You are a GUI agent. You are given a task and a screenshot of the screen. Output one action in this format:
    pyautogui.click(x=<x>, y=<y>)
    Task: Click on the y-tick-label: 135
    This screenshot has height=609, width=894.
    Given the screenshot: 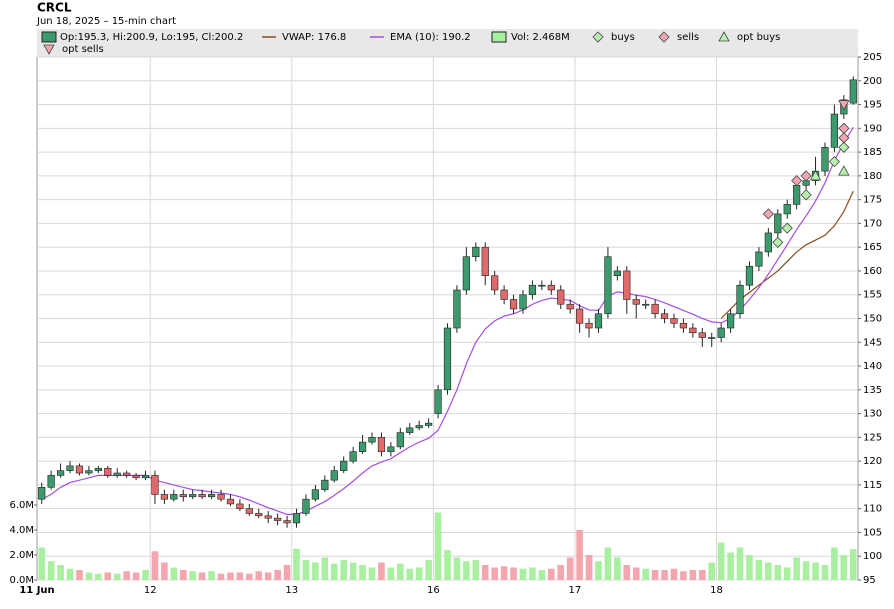 What is the action you would take?
    pyautogui.click(x=872, y=390)
    